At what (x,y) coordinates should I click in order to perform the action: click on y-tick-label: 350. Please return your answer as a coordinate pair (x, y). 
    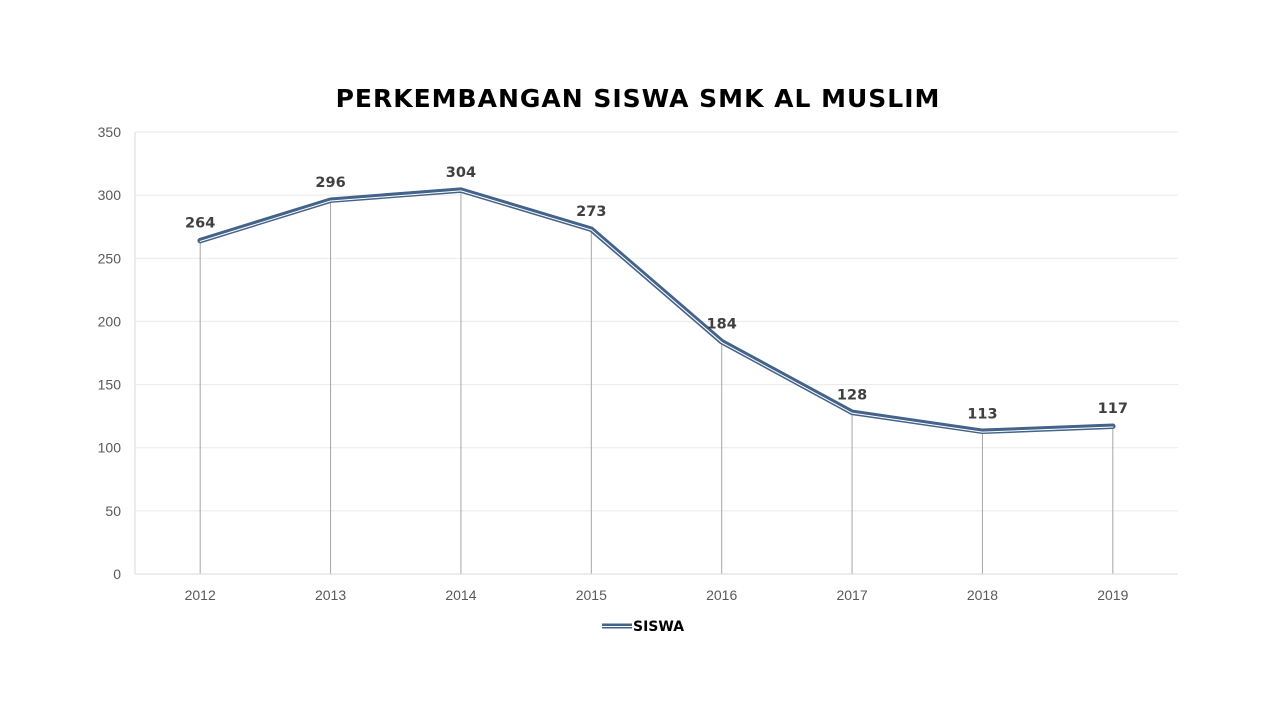
    Looking at the image, I should click on (110, 132).